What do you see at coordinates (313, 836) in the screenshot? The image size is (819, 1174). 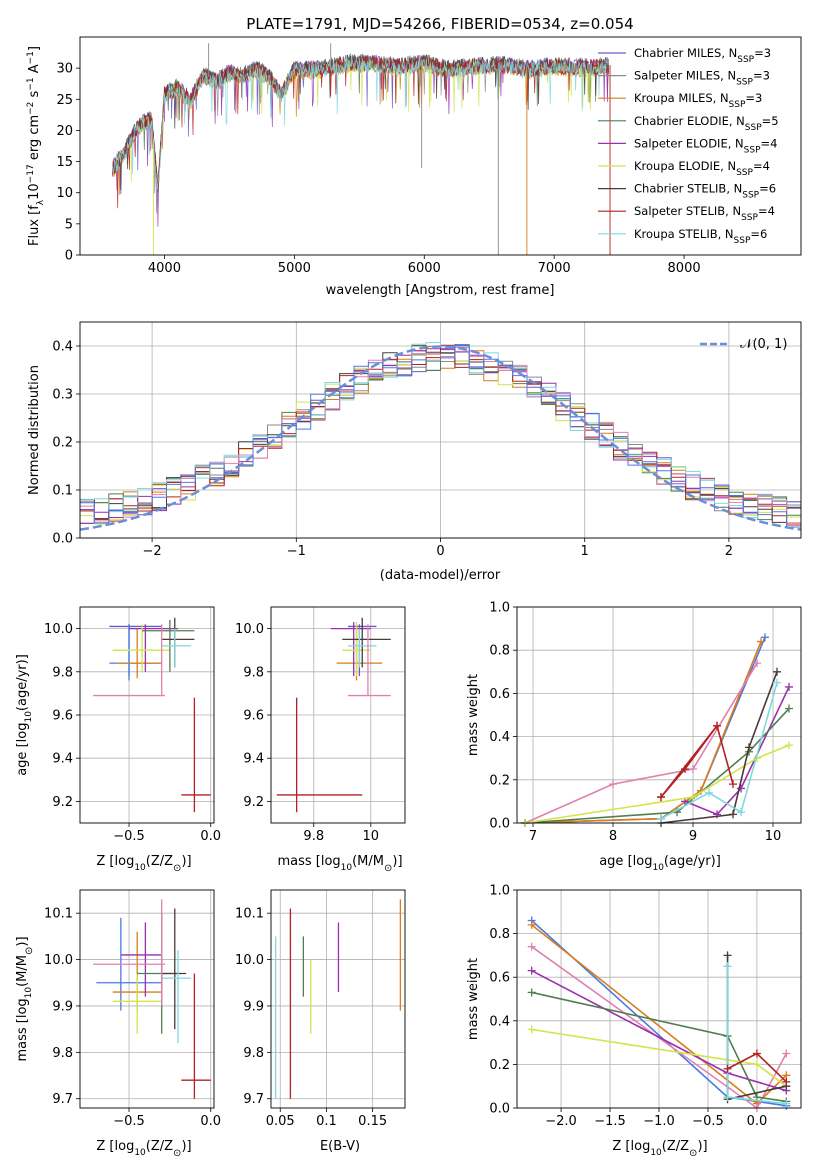 I see `x-tick-label: 9.8` at bounding box center [313, 836].